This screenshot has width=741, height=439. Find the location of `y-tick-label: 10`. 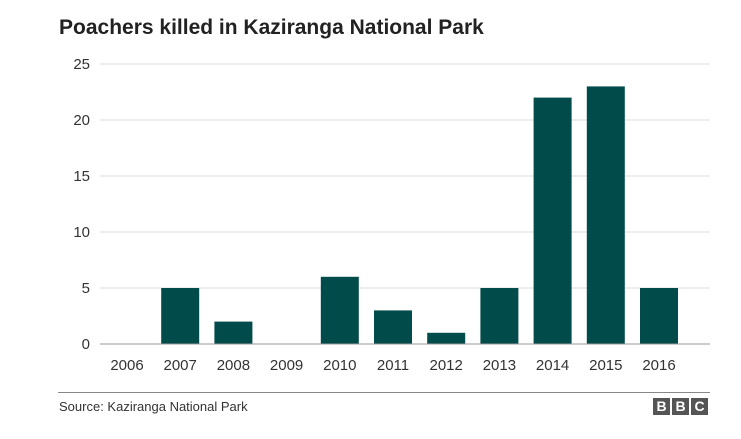

y-tick-label: 10 is located at coordinates (81, 232).